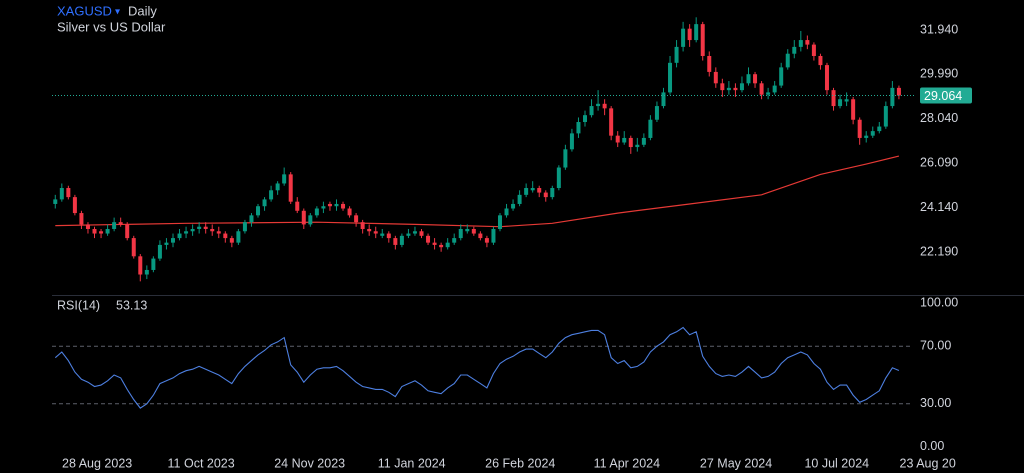 The image size is (1024, 473). I want to click on x-tick-label: 23 Aug 20, so click(928, 463).